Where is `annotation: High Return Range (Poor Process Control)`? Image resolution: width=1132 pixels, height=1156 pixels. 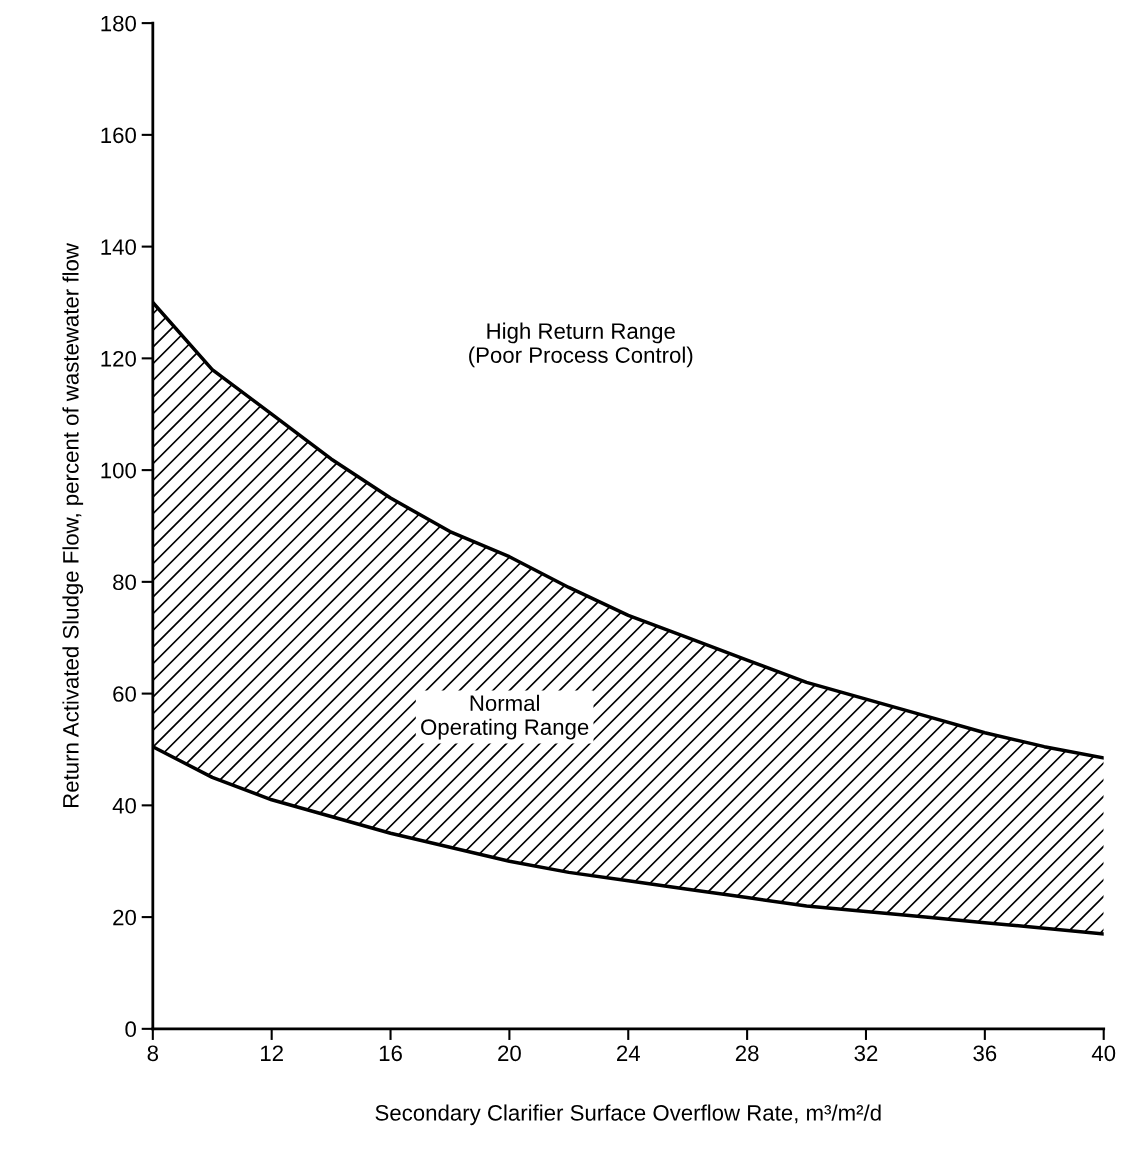 annotation: High Return Range (Poor Process Control) is located at coordinates (581, 345).